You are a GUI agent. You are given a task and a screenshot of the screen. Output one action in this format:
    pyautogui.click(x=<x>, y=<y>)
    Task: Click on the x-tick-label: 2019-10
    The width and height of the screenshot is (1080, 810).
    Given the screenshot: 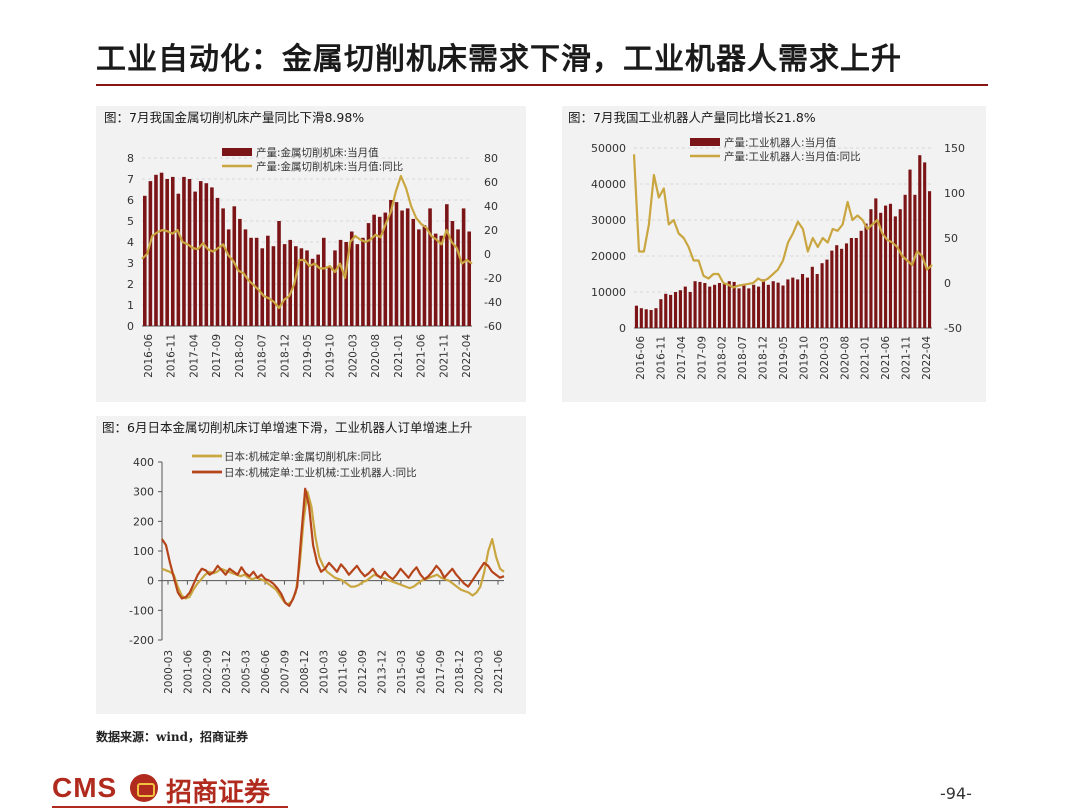 What is the action you would take?
    pyautogui.click(x=804, y=358)
    